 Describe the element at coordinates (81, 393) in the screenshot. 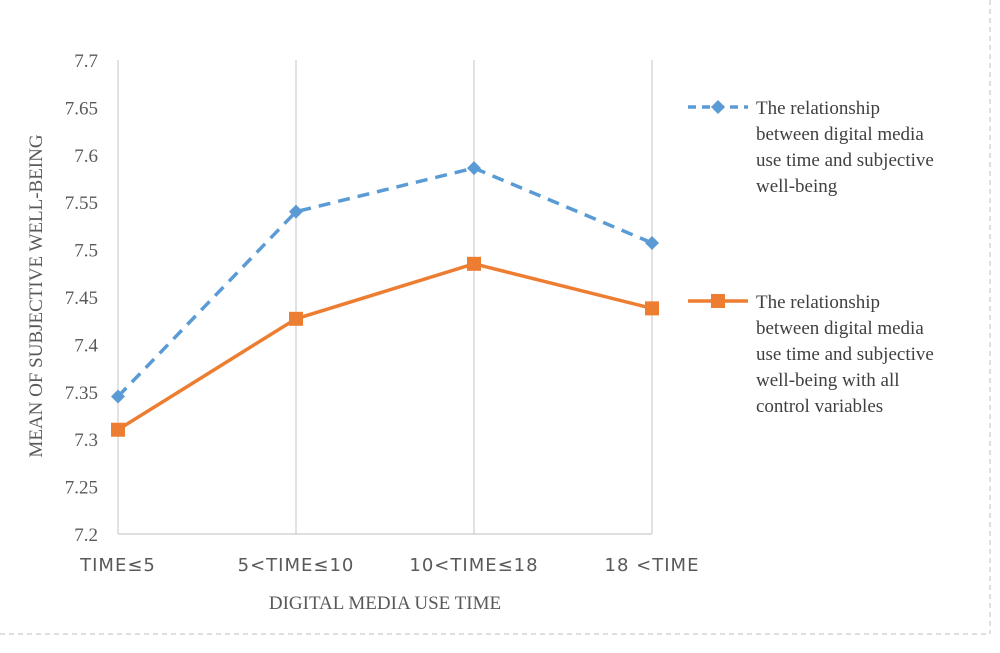

I see `y-tick-label: 7.35` at that location.